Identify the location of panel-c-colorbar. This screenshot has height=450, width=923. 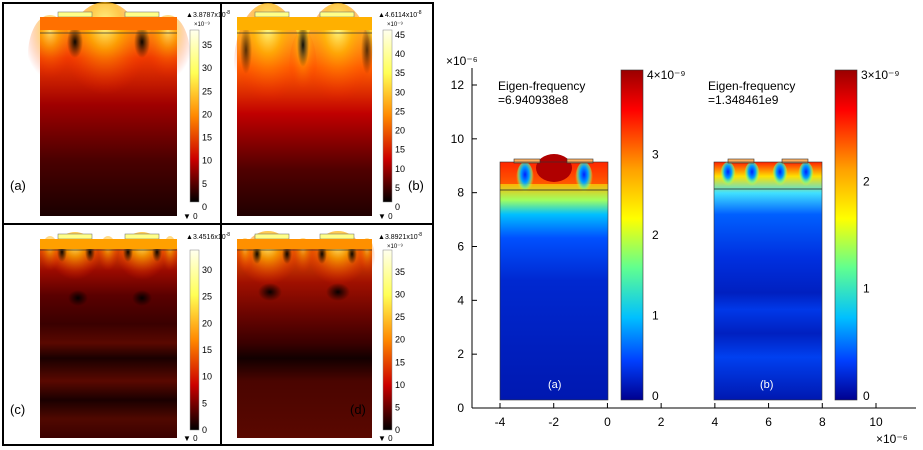
(194, 340).